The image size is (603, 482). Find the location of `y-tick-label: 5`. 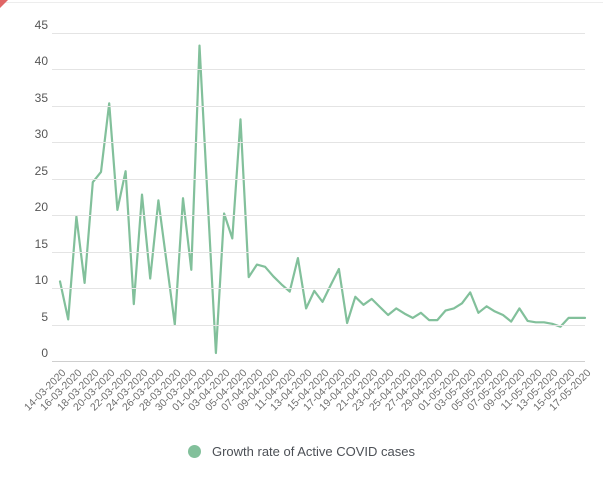

y-tick-label: 5 is located at coordinates (44, 316).